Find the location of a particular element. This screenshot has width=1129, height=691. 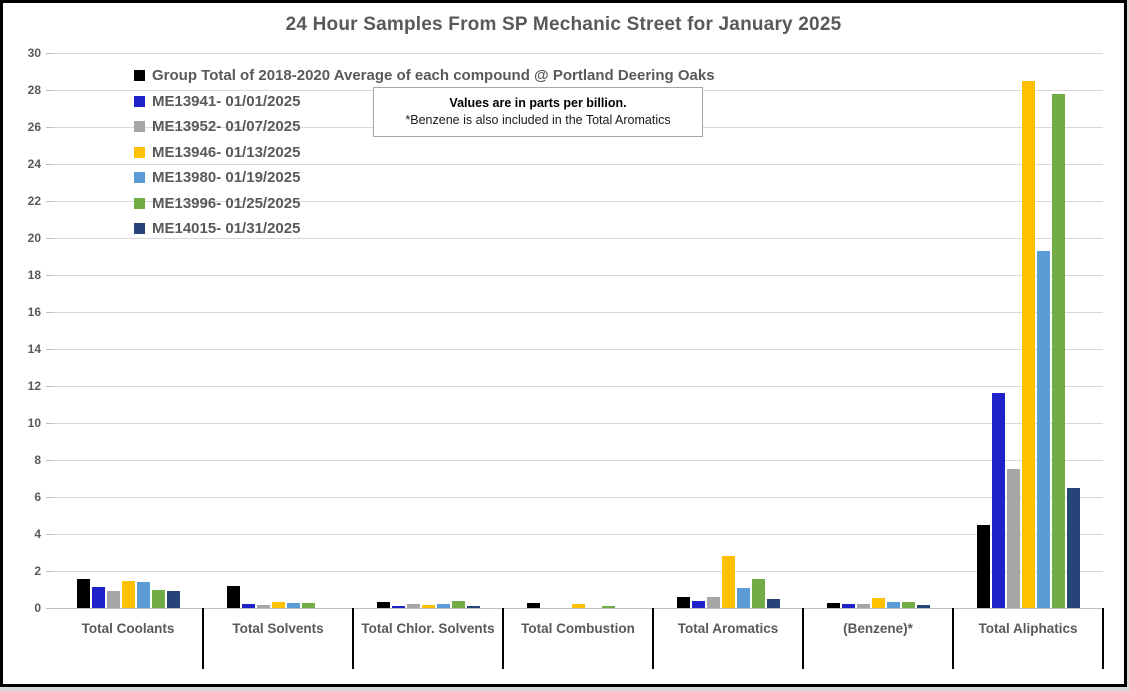

x-axis-label: Total Solvents is located at coordinates (278, 628).